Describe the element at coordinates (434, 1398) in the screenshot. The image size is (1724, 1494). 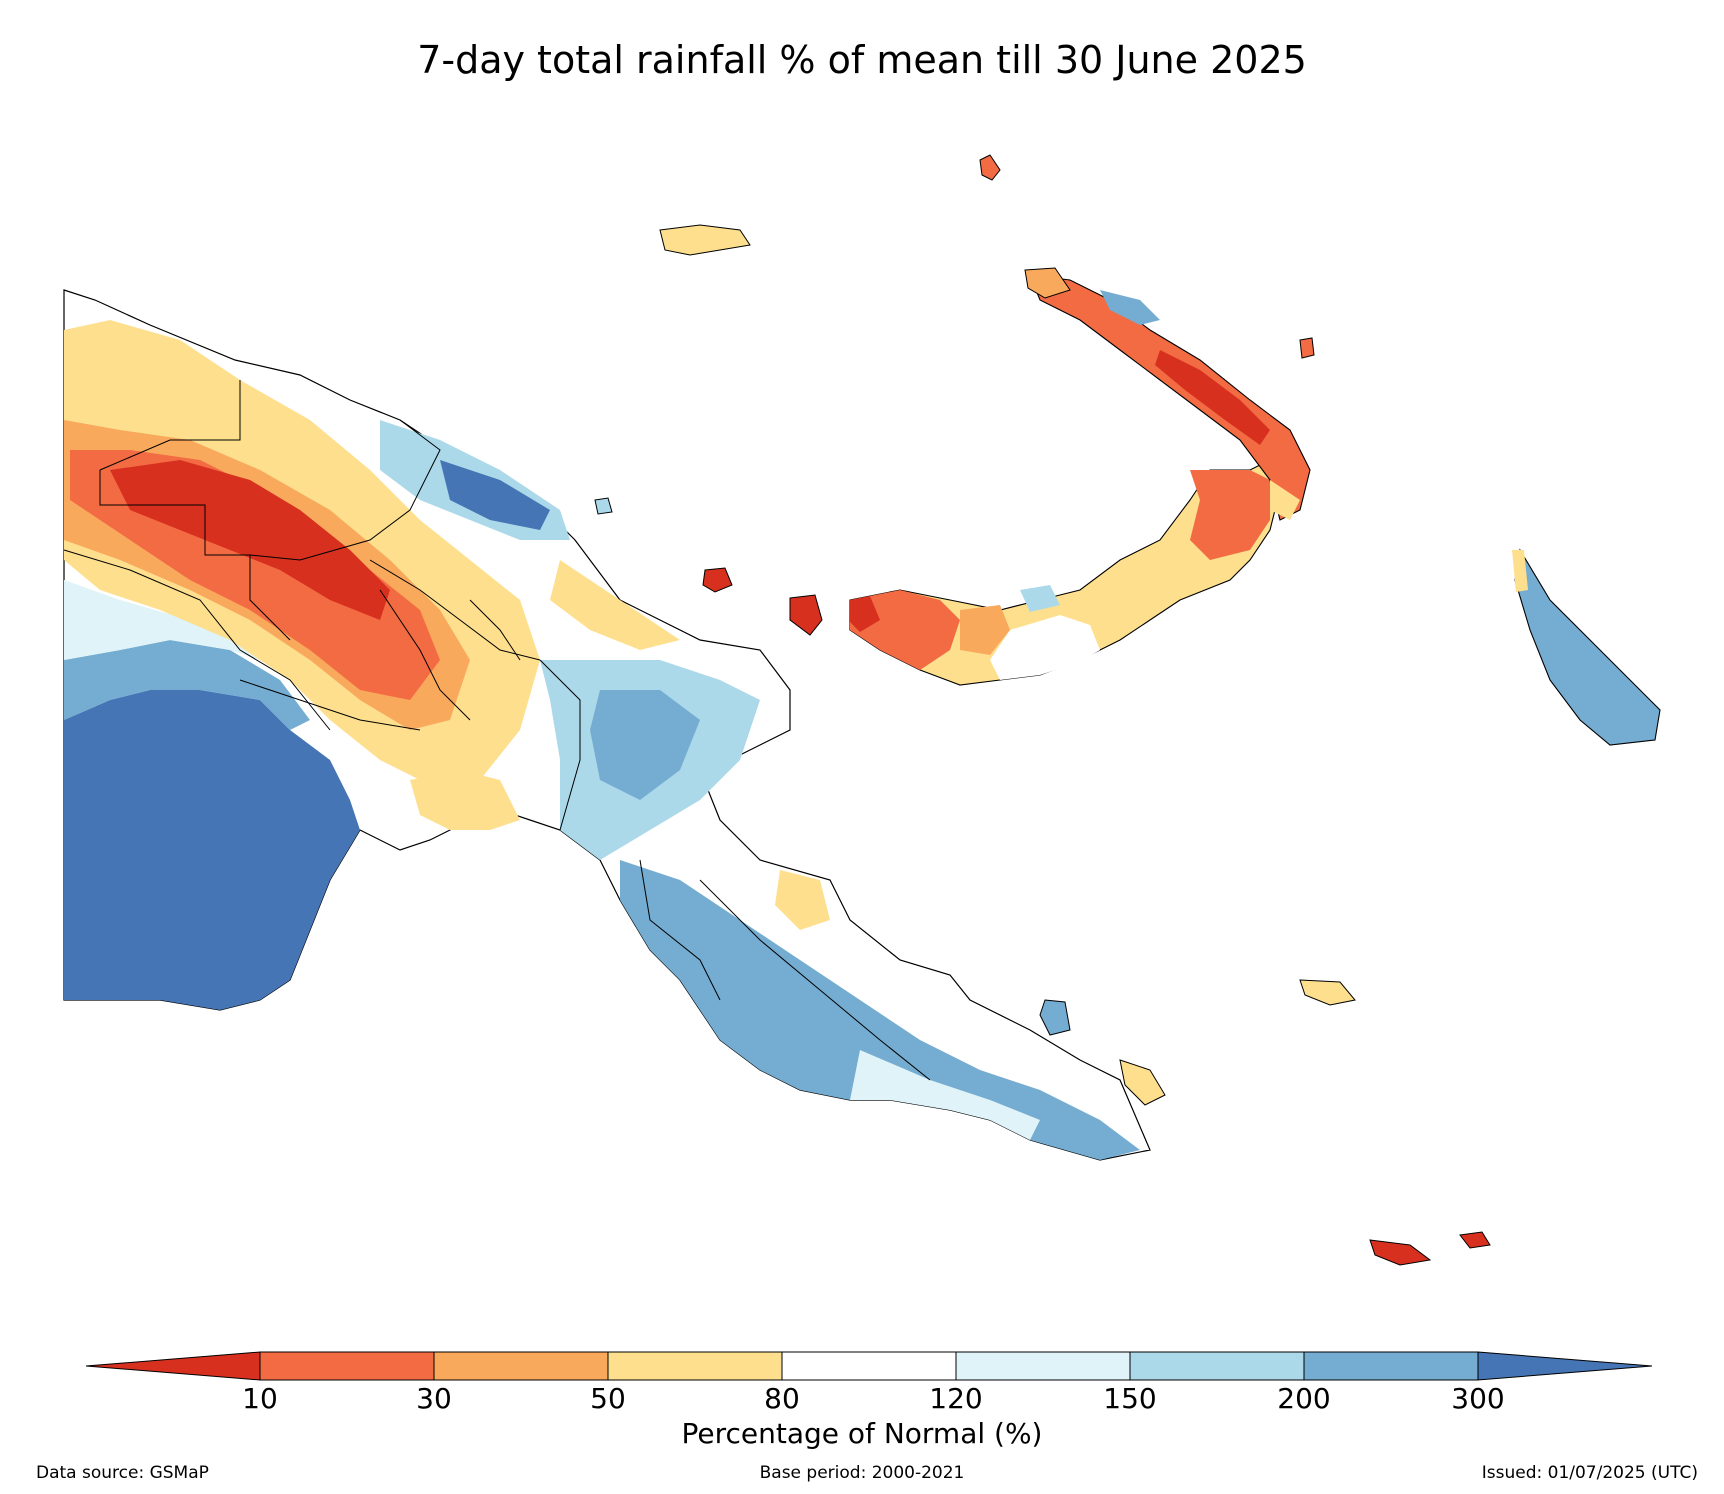
I see `colorbar-tick-30: 30` at that location.